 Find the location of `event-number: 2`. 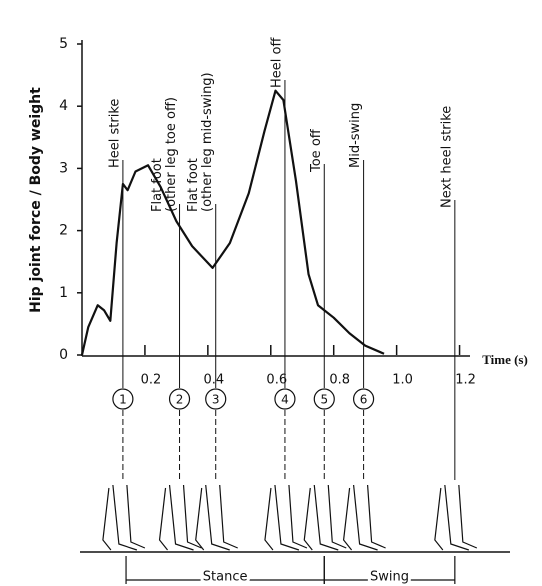

event-number: 2 is located at coordinates (180, 400).